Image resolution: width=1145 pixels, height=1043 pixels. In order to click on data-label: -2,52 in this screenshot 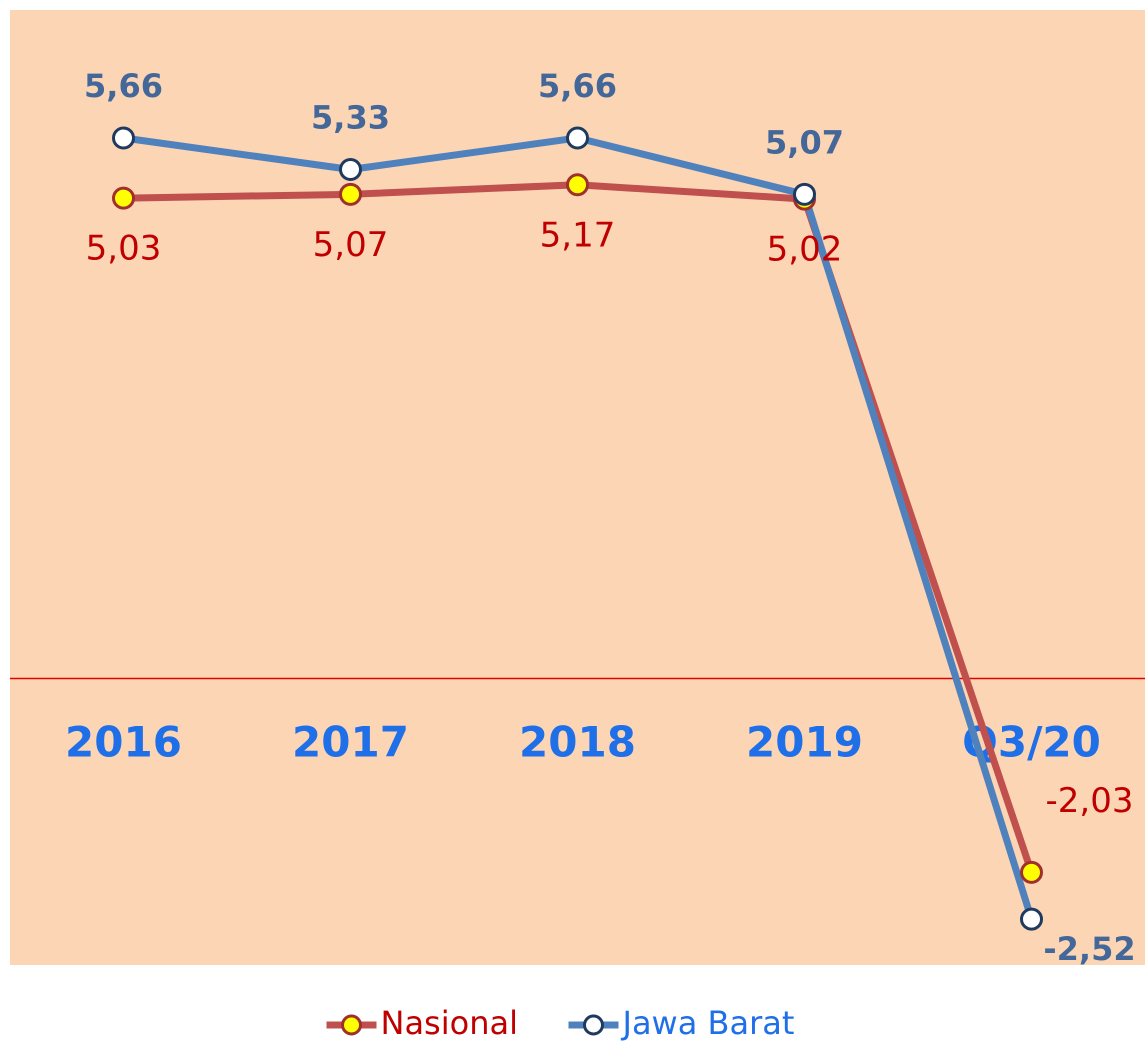, I will do `click(1089, 949)`.